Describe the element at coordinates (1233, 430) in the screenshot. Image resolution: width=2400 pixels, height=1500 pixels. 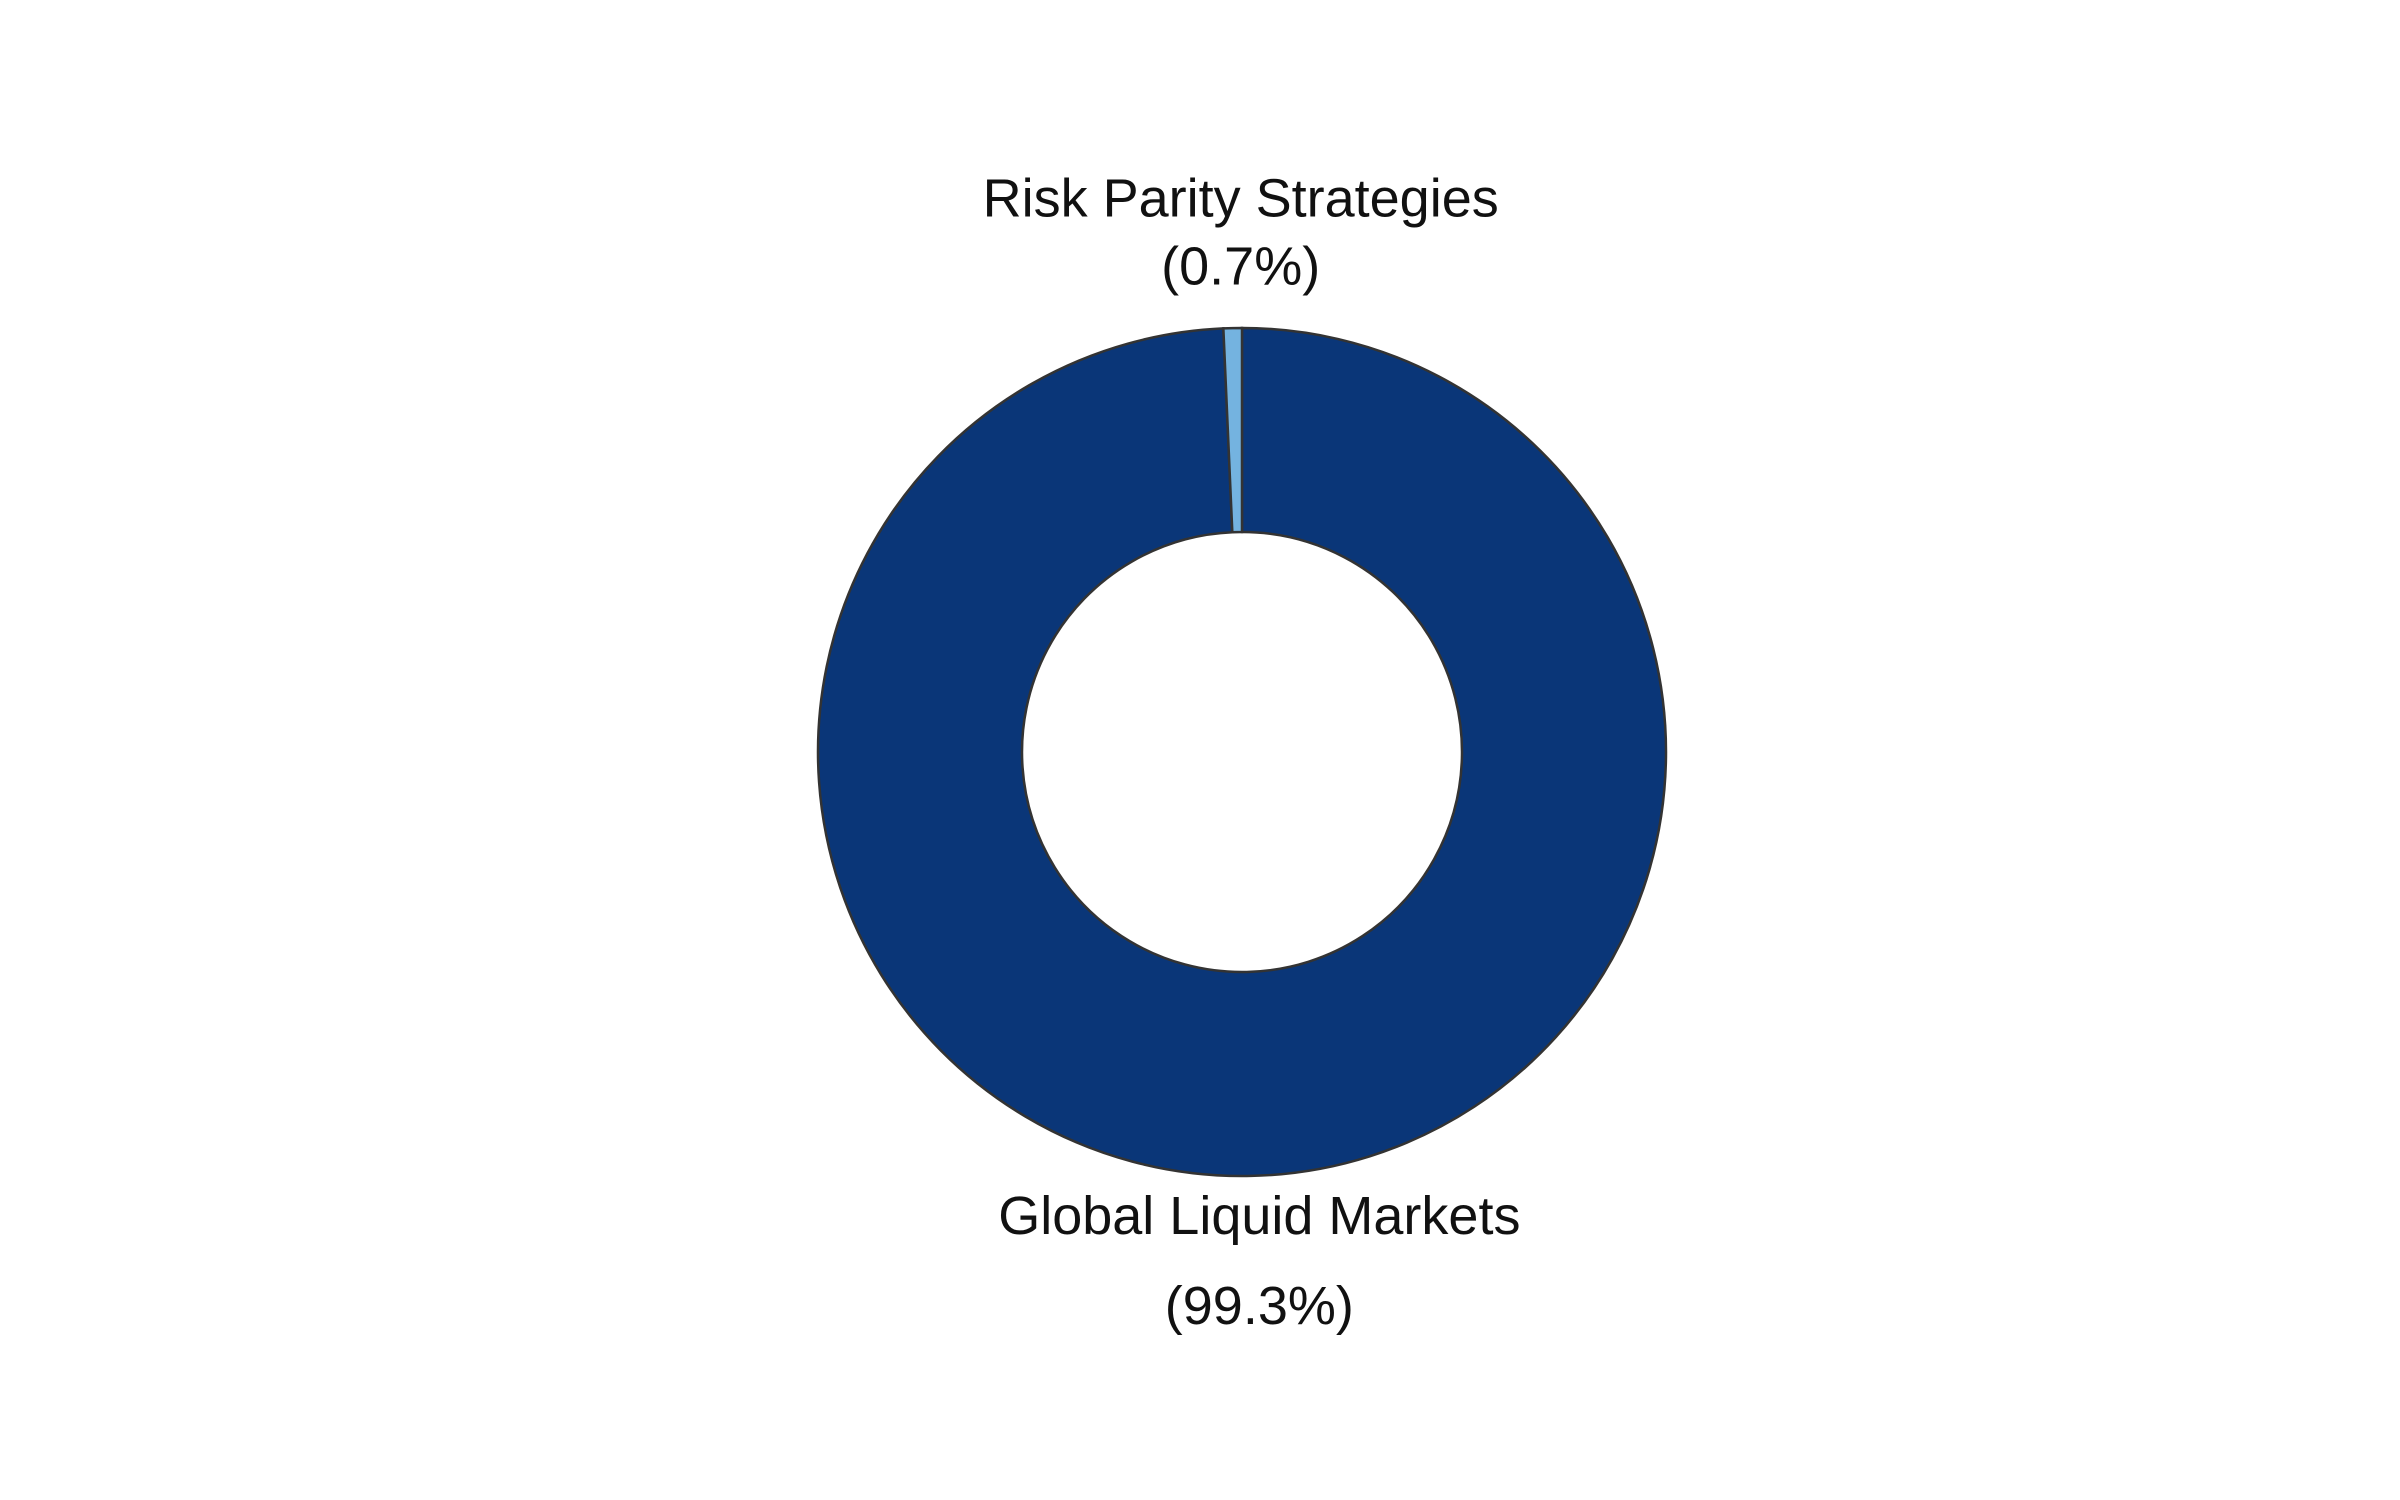
I see `donut-slice` at that location.